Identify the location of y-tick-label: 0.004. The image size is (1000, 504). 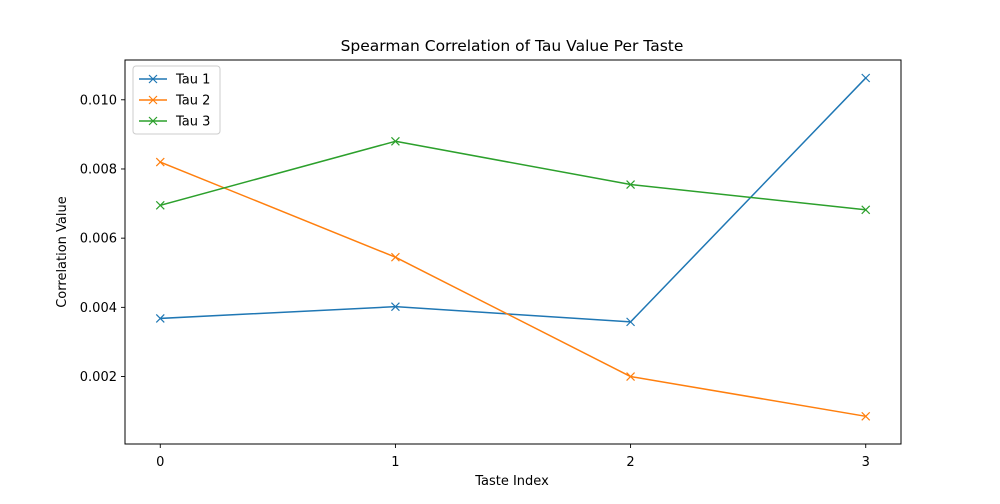
(98, 308).